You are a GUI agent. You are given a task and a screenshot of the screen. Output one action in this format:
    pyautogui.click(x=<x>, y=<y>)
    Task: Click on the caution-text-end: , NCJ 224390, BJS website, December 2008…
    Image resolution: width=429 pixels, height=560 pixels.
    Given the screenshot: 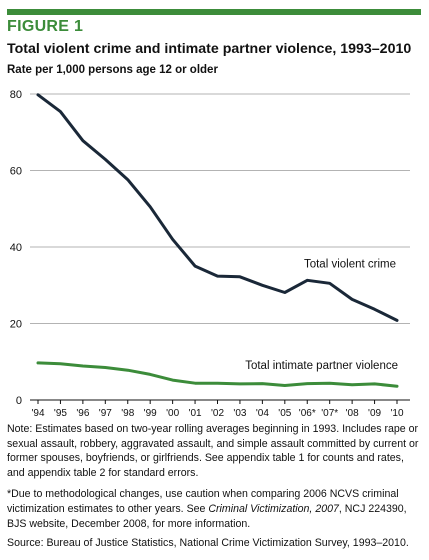 What is the action you would take?
    pyautogui.click(x=207, y=516)
    